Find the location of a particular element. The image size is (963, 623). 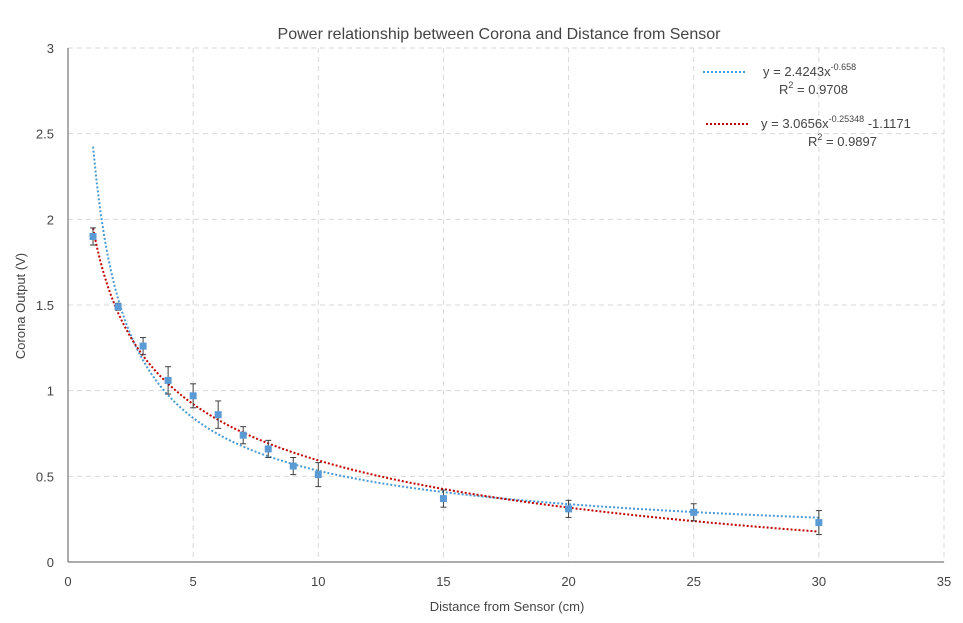

x-tick-label: 30 is located at coordinates (819, 581).